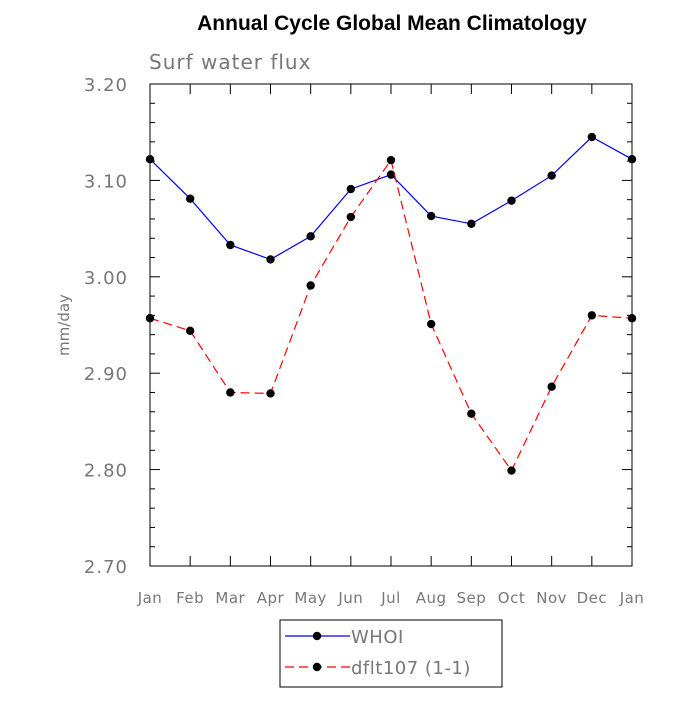  What do you see at coordinates (106, 181) in the screenshot?
I see `y-tick-label: 3.10` at bounding box center [106, 181].